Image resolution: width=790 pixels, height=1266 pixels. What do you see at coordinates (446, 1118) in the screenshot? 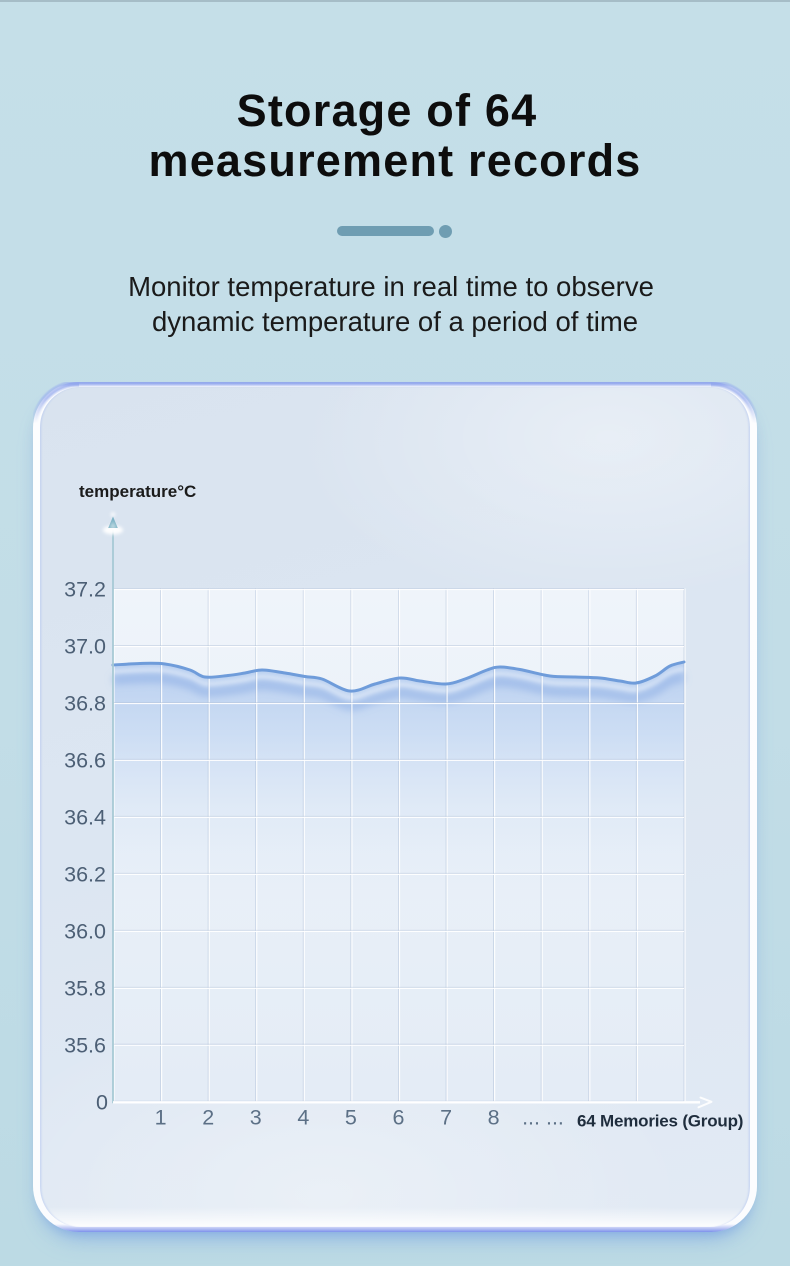
I see `svg-text: 7` at bounding box center [446, 1118].